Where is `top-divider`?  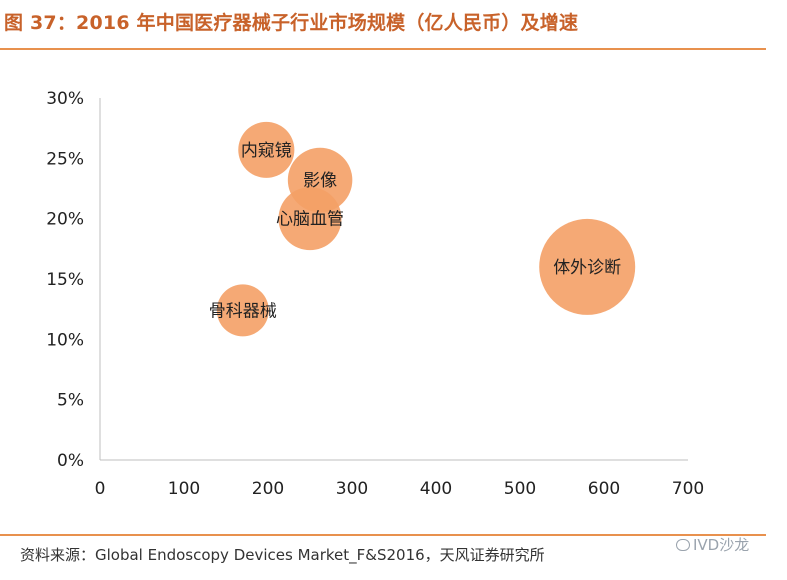
top-divider is located at coordinates (383, 49).